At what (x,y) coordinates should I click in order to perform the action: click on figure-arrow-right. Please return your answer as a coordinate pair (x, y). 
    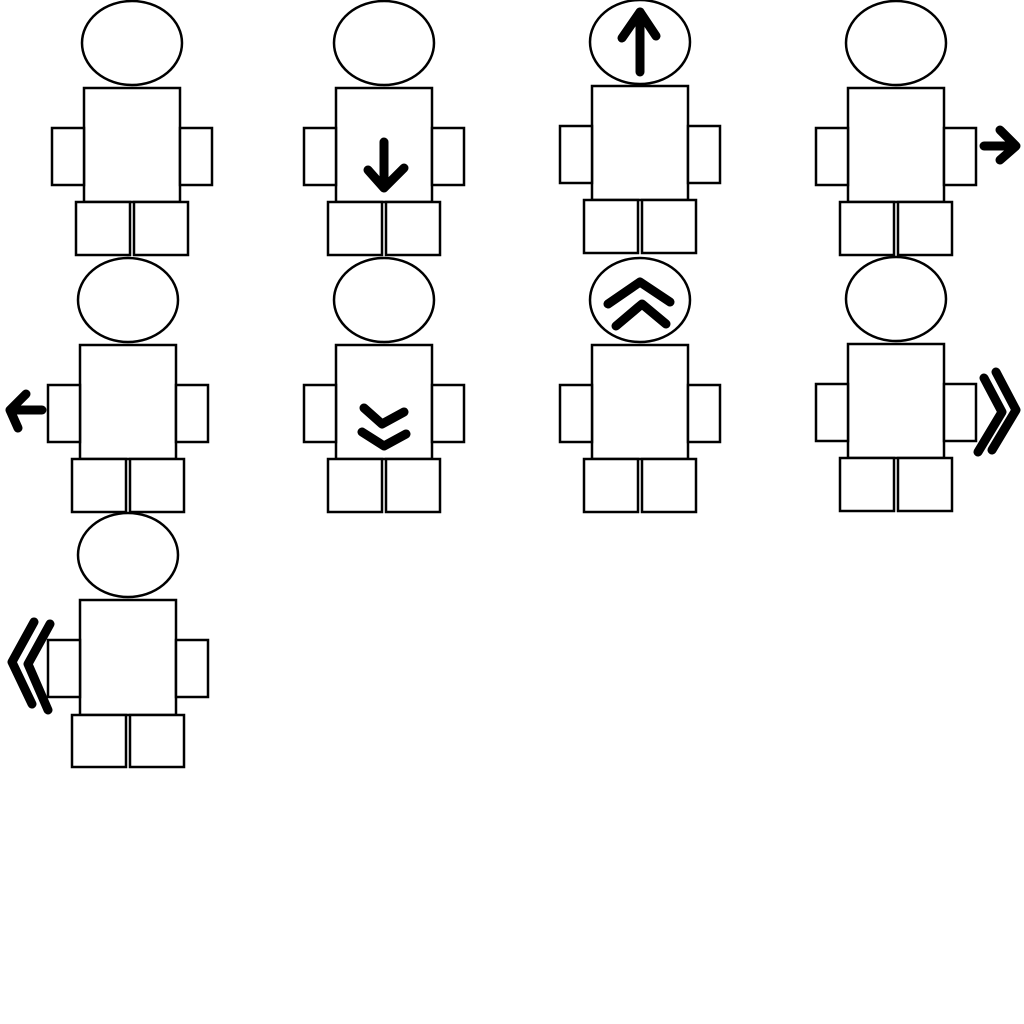
    Looking at the image, I should click on (917, 128).